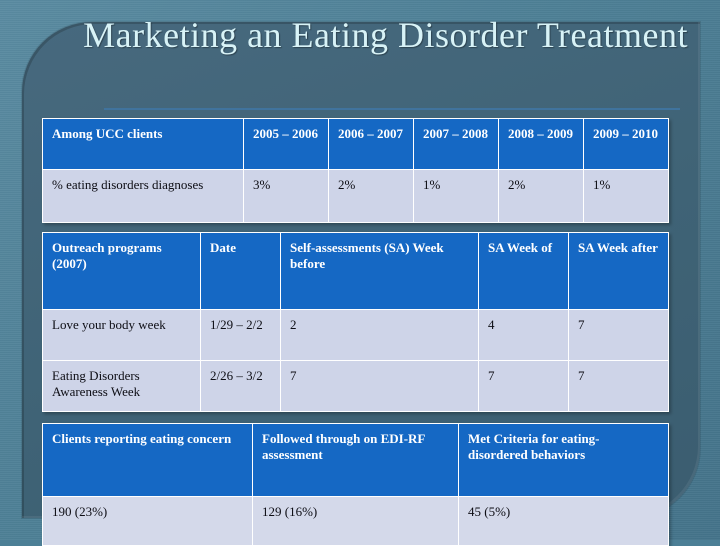 The image size is (720, 546). Describe the element at coordinates (147, 521) in the screenshot. I see `table3-row0-reporting: 190 (23%)` at that location.